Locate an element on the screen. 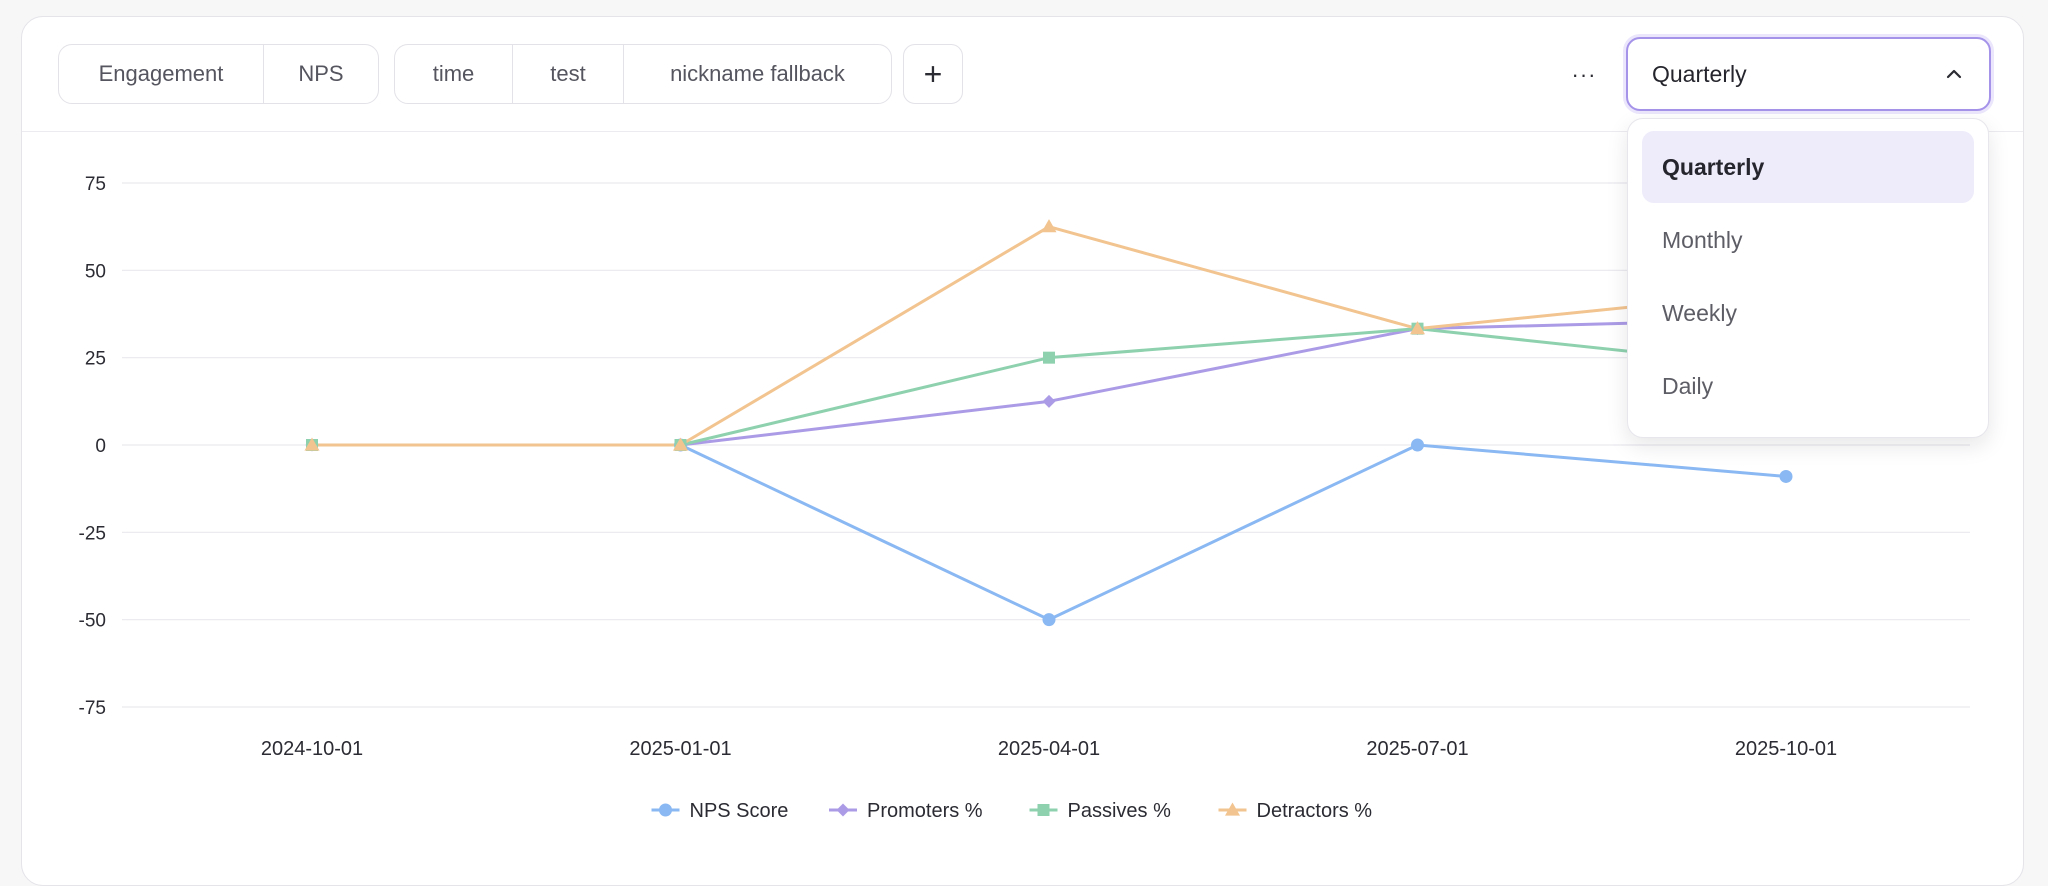 The image size is (2048, 886). legend-label-passives: Passives % is located at coordinates (1120, 811).